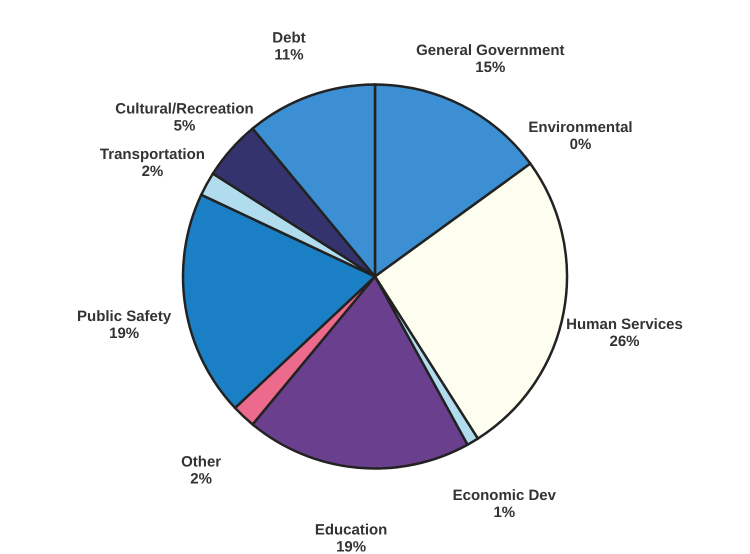 The width and height of the screenshot is (750, 554). What do you see at coordinates (624, 341) in the screenshot?
I see `data-label: 26%` at bounding box center [624, 341].